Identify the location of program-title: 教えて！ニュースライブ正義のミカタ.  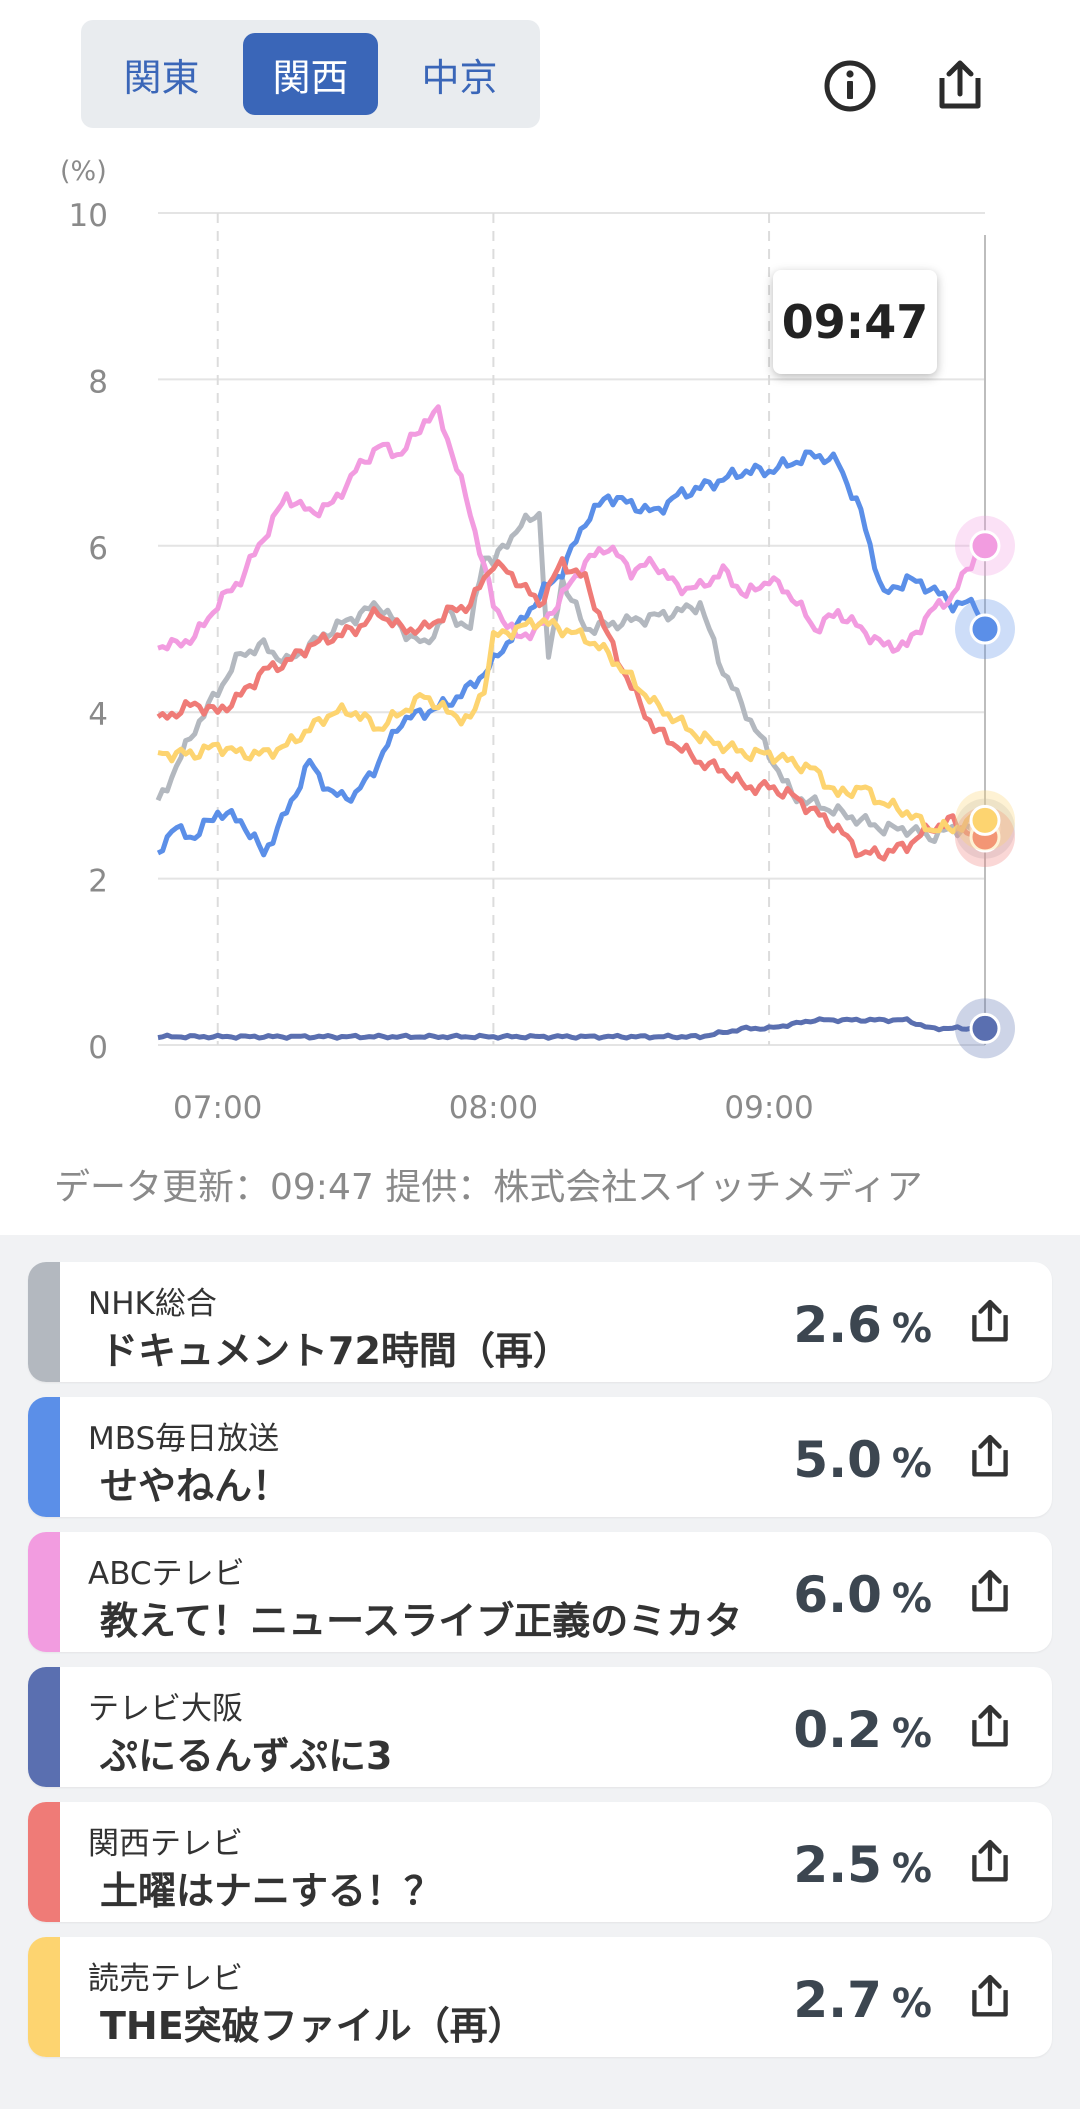
(421, 1621).